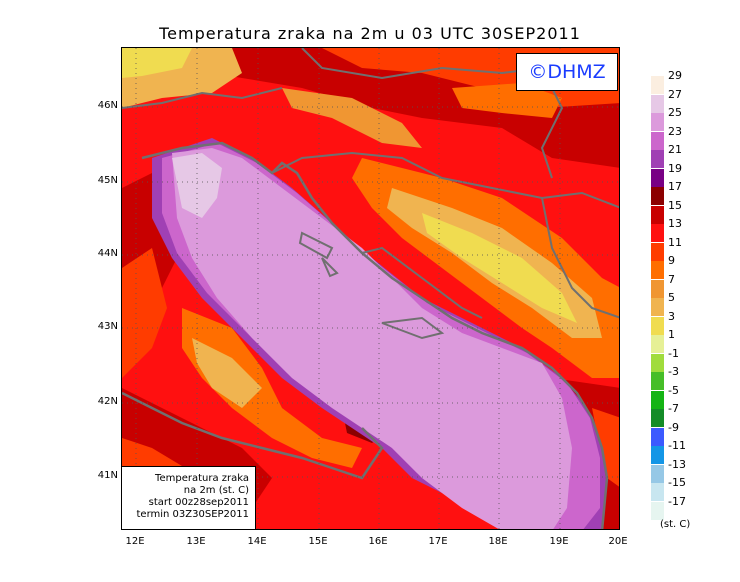 This screenshot has height=582, width=740. Describe the element at coordinates (677, 464) in the screenshot. I see `colorbar-label: -13` at that location.